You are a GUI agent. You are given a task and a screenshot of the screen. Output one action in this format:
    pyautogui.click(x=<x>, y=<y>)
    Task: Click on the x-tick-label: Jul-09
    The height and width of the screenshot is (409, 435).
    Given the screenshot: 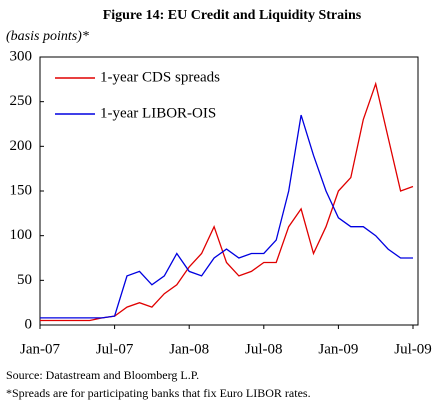 What is the action you would take?
    pyautogui.click(x=413, y=349)
    